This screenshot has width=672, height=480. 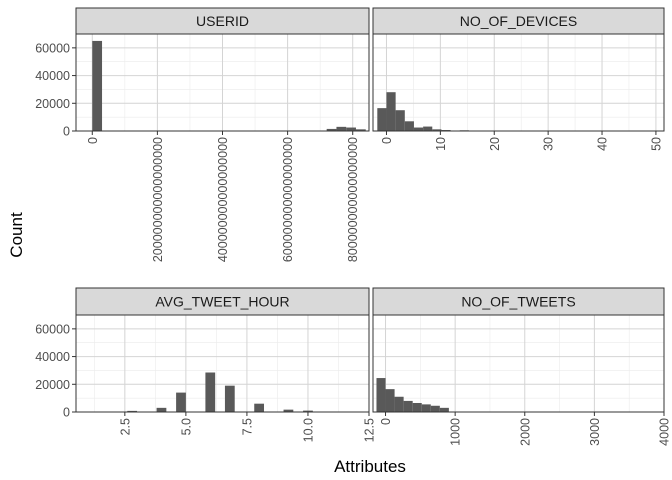 I want to click on facet-strip-label: NO_OF_TWEETS, so click(x=518, y=302).